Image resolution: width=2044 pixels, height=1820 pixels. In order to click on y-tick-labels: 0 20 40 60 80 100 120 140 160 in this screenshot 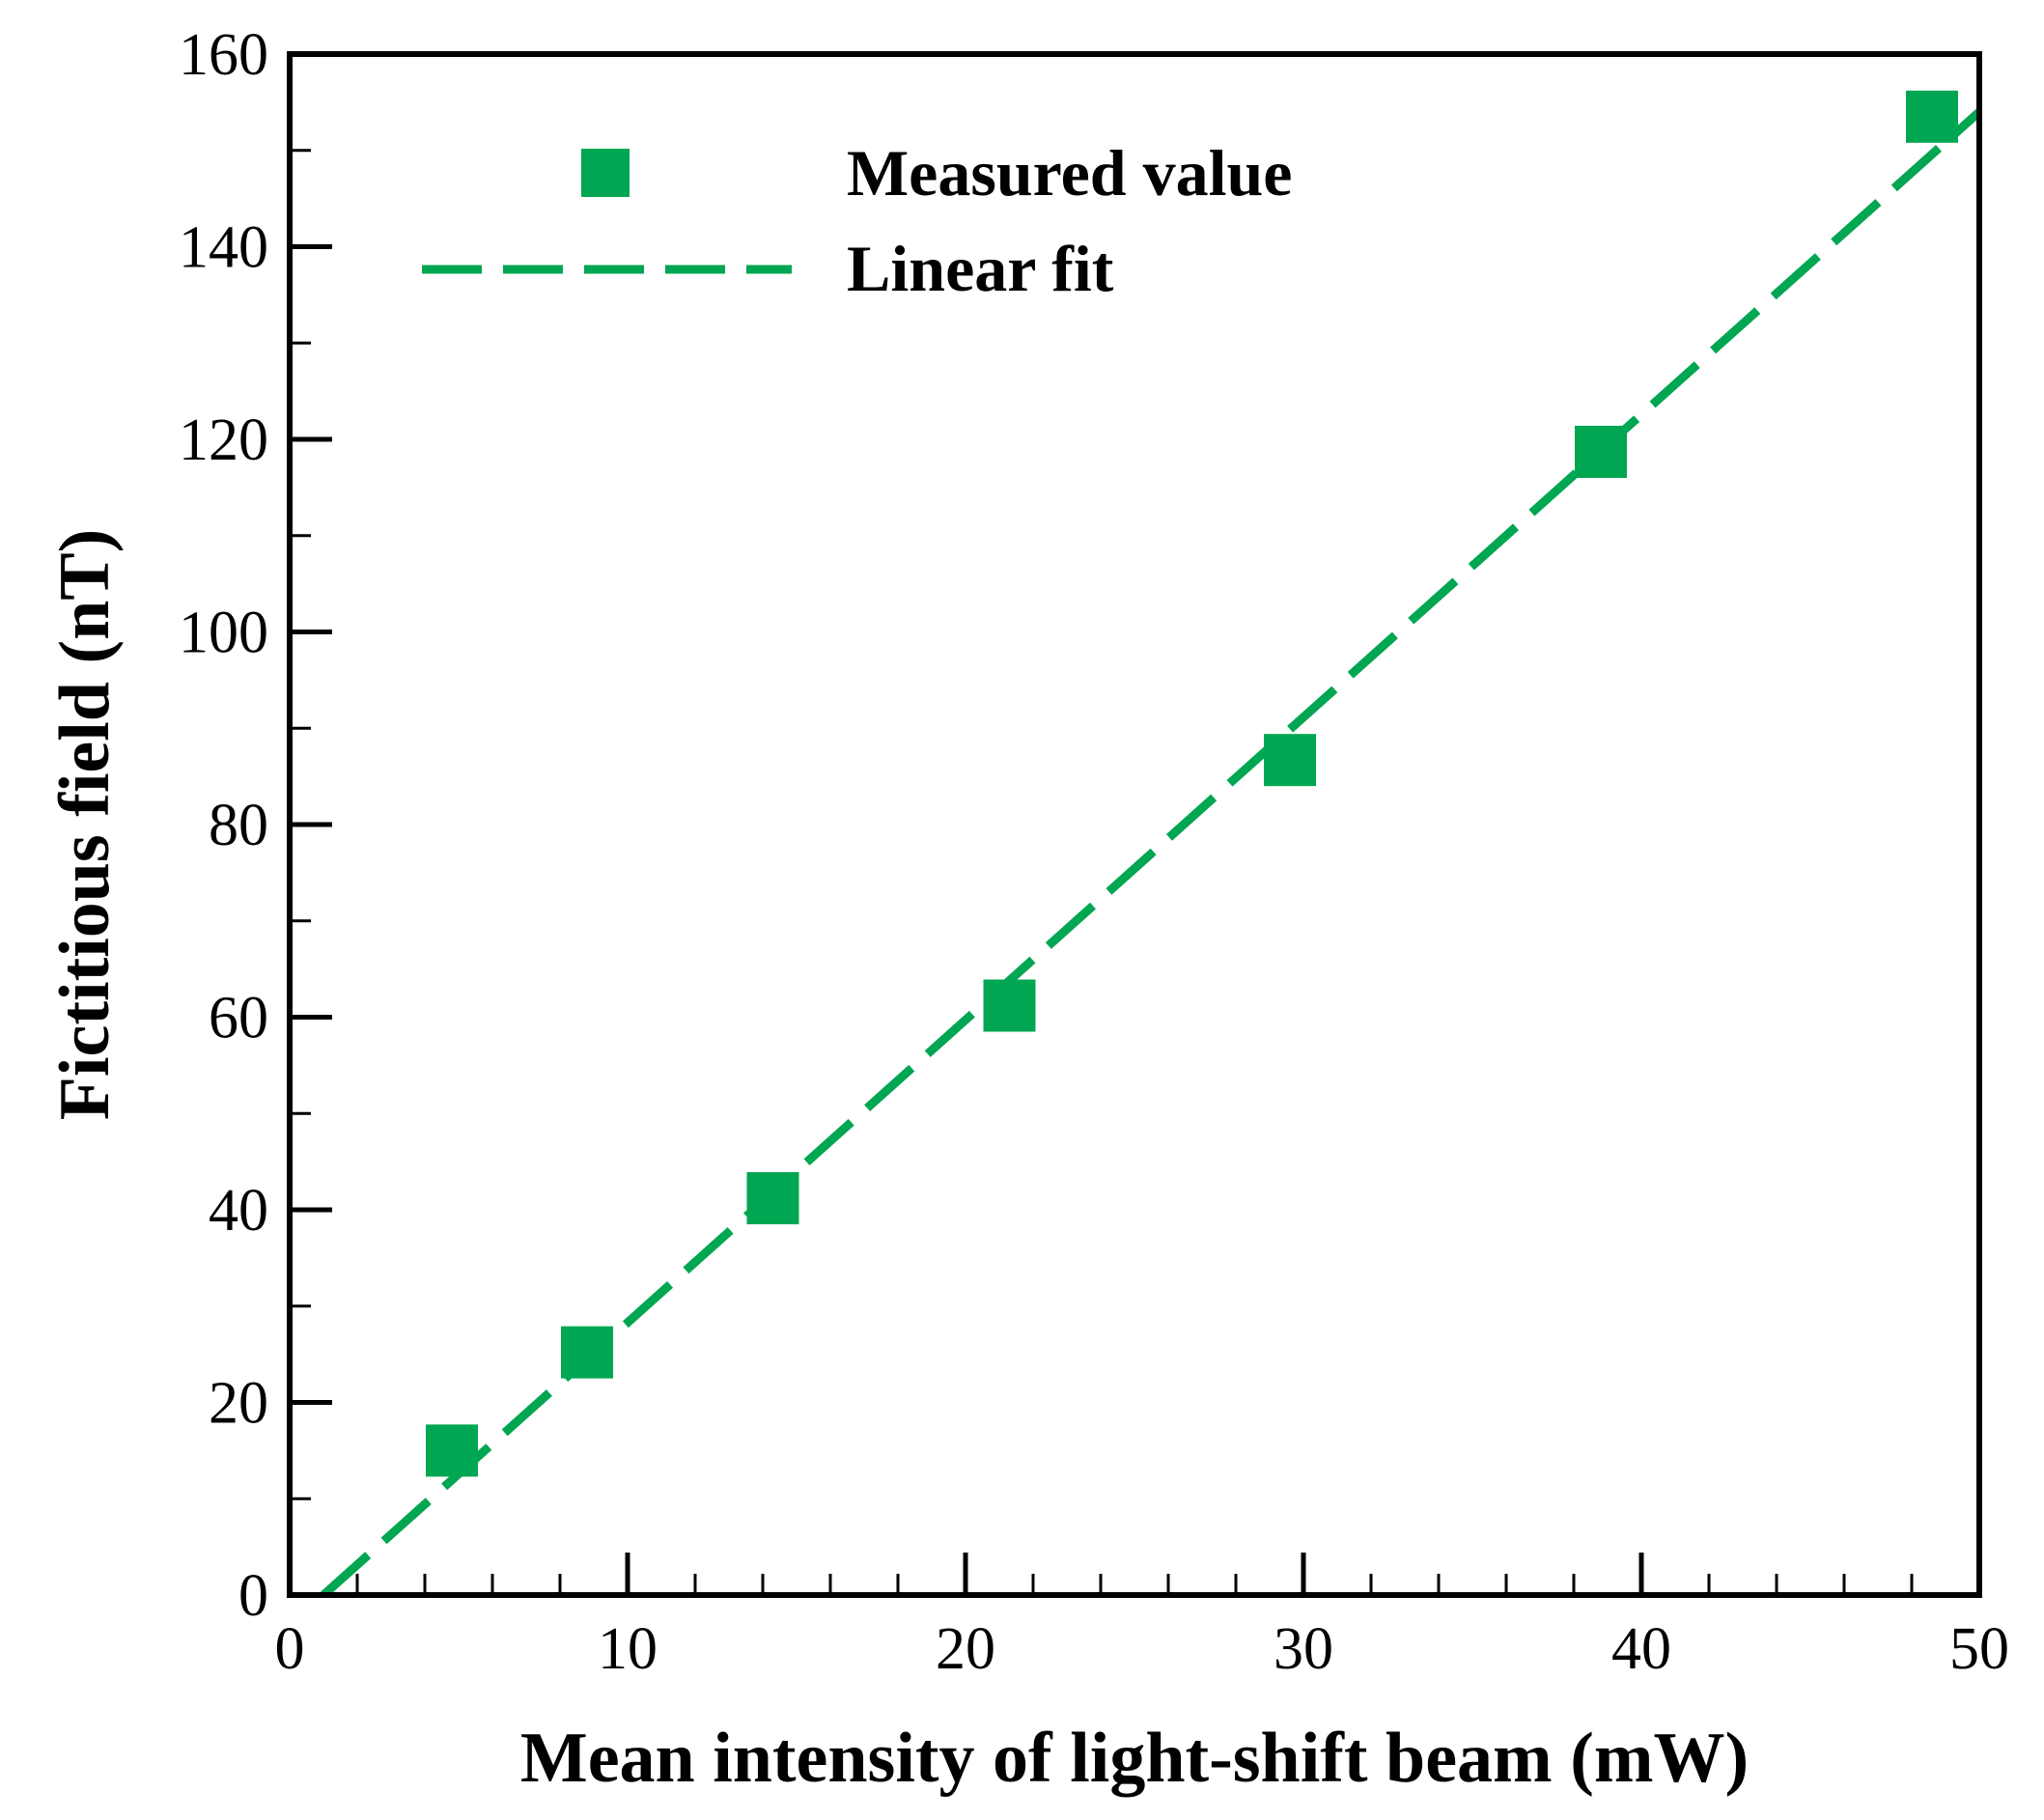, I will do `click(224, 826)`.